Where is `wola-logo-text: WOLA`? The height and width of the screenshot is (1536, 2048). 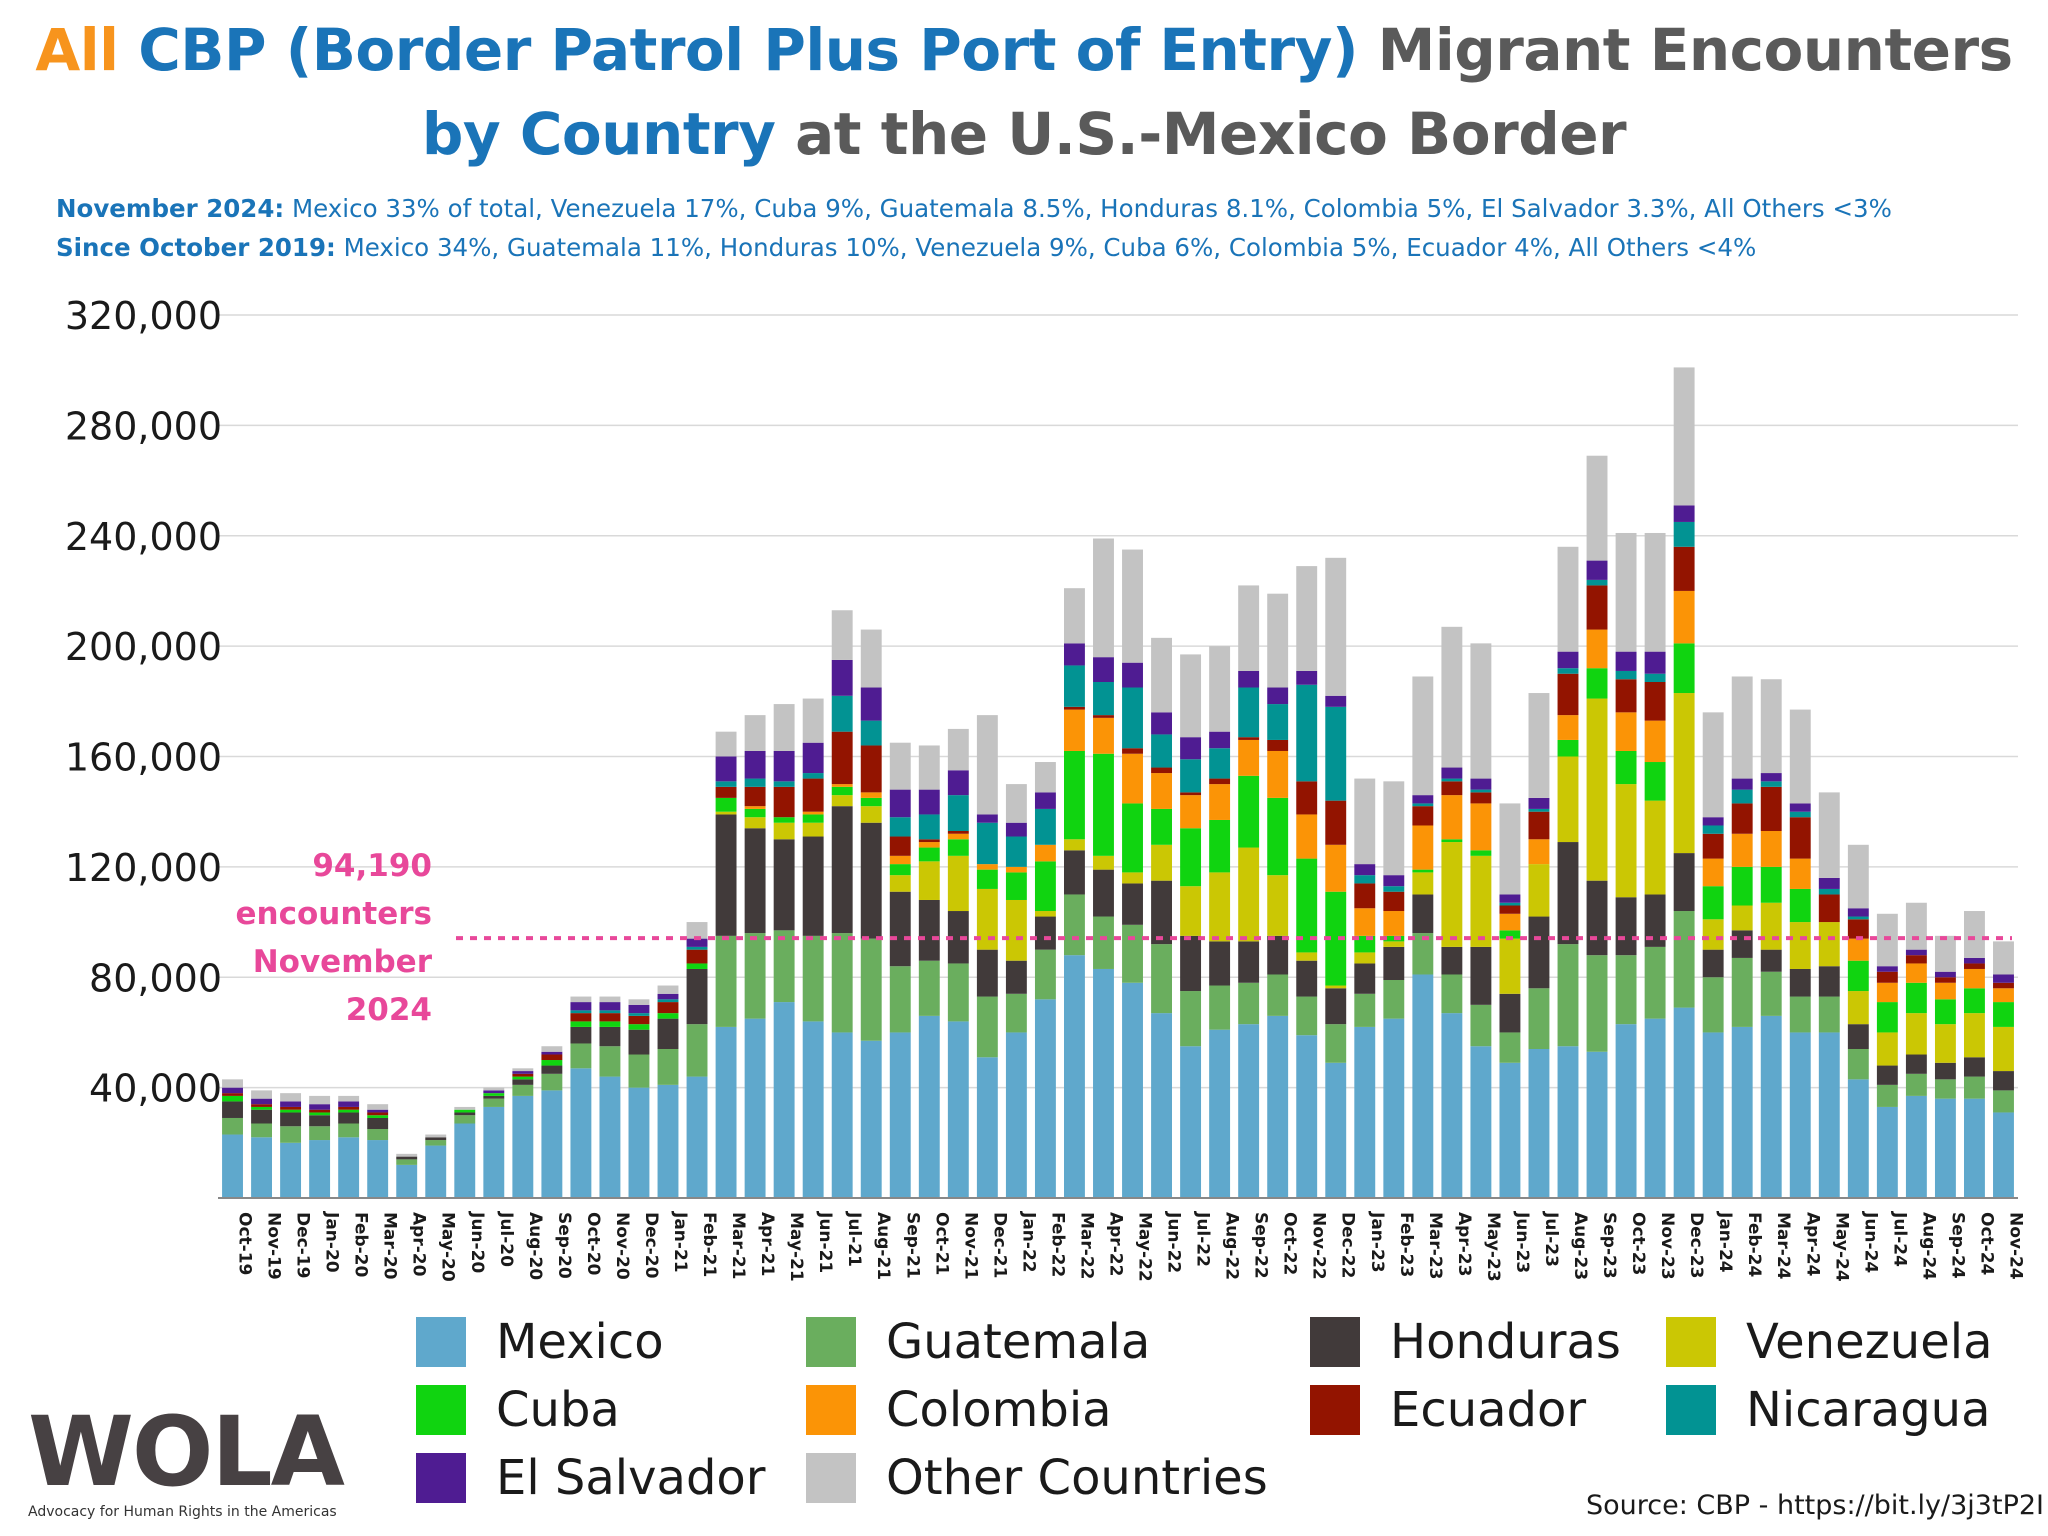 wola-logo-text: WOLA is located at coordinates (186, 1452).